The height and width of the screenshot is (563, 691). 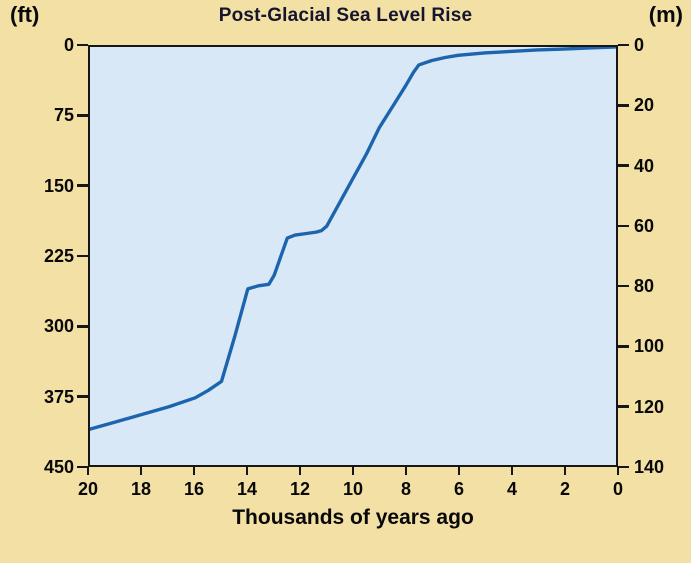 What do you see at coordinates (511, 489) in the screenshot?
I see `x-axis-tick-label: 4` at bounding box center [511, 489].